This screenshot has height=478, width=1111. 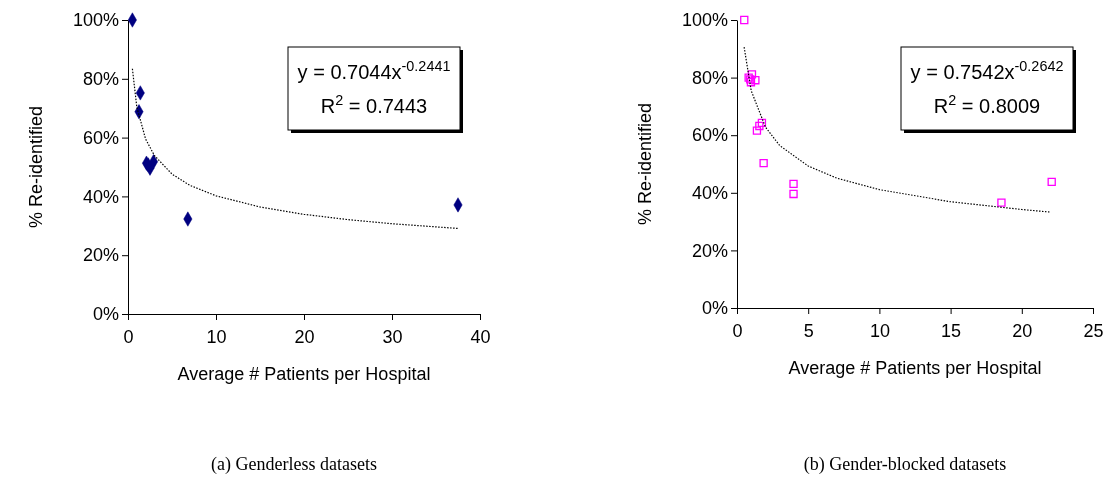 I want to click on text: (b) Gender-blocked datasets, so click(x=905, y=464).